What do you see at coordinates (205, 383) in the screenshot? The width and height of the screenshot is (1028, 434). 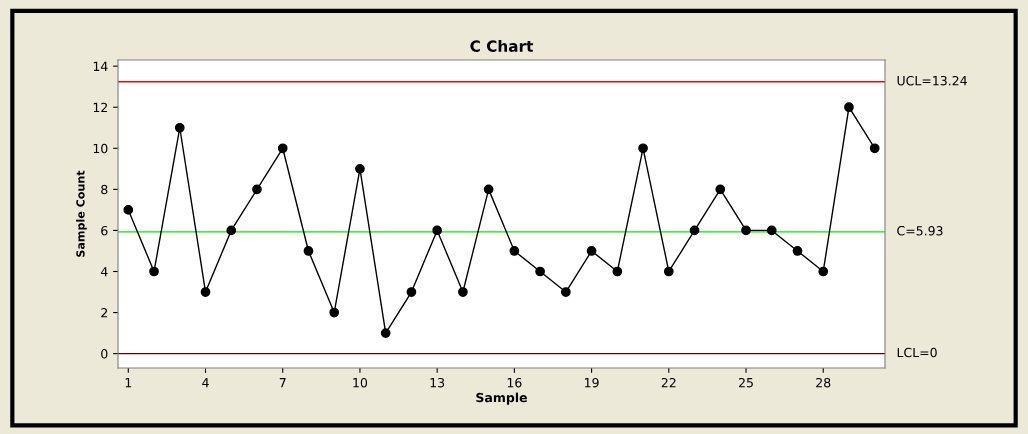 I see `x-tick-label: 4` at bounding box center [205, 383].